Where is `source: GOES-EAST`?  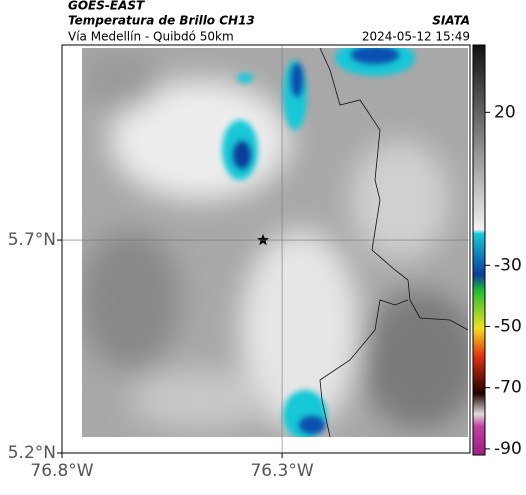 source: GOES-EAST is located at coordinates (106, 6).